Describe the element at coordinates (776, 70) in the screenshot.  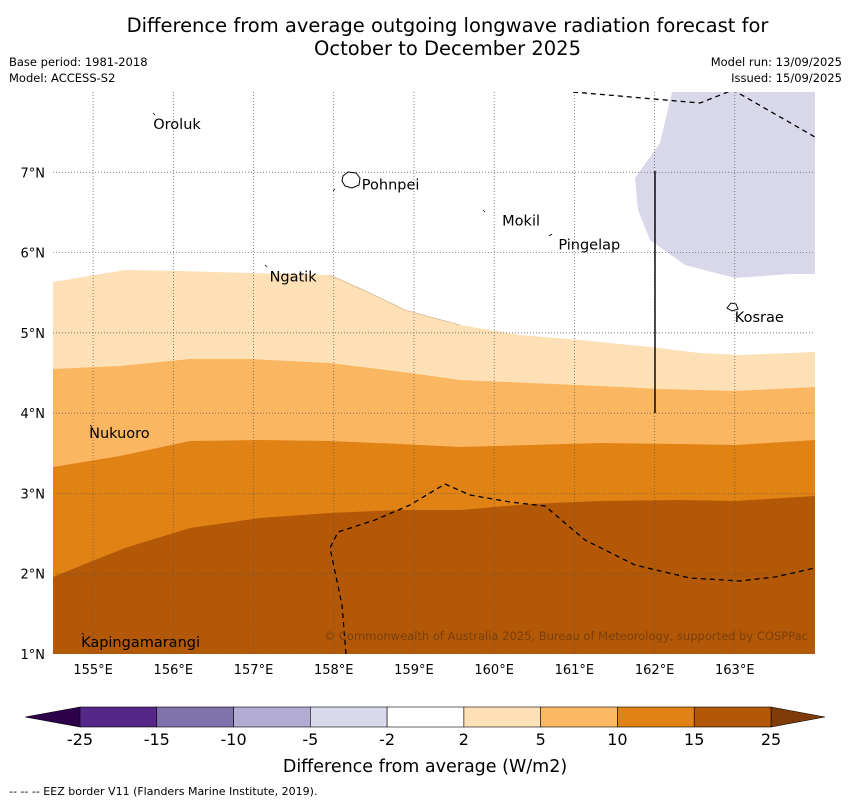
I see `meta-right: Model run: 13/09/2025 Issued: 15/09/2025` at that location.